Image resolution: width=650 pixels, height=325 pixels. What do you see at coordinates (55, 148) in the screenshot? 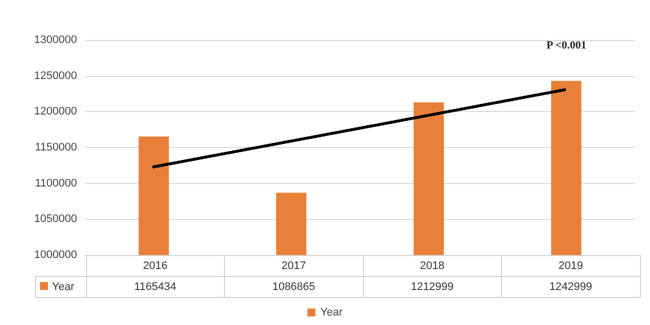
I see `y-tick-label: 1150000` at bounding box center [55, 148].